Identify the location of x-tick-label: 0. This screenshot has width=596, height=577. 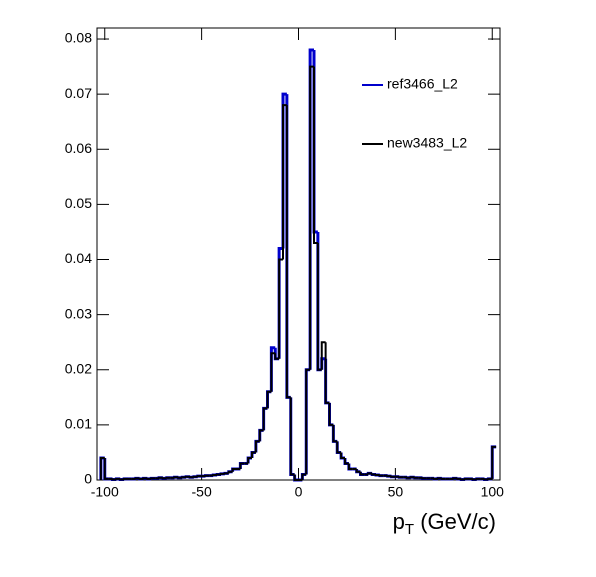
(299, 492).